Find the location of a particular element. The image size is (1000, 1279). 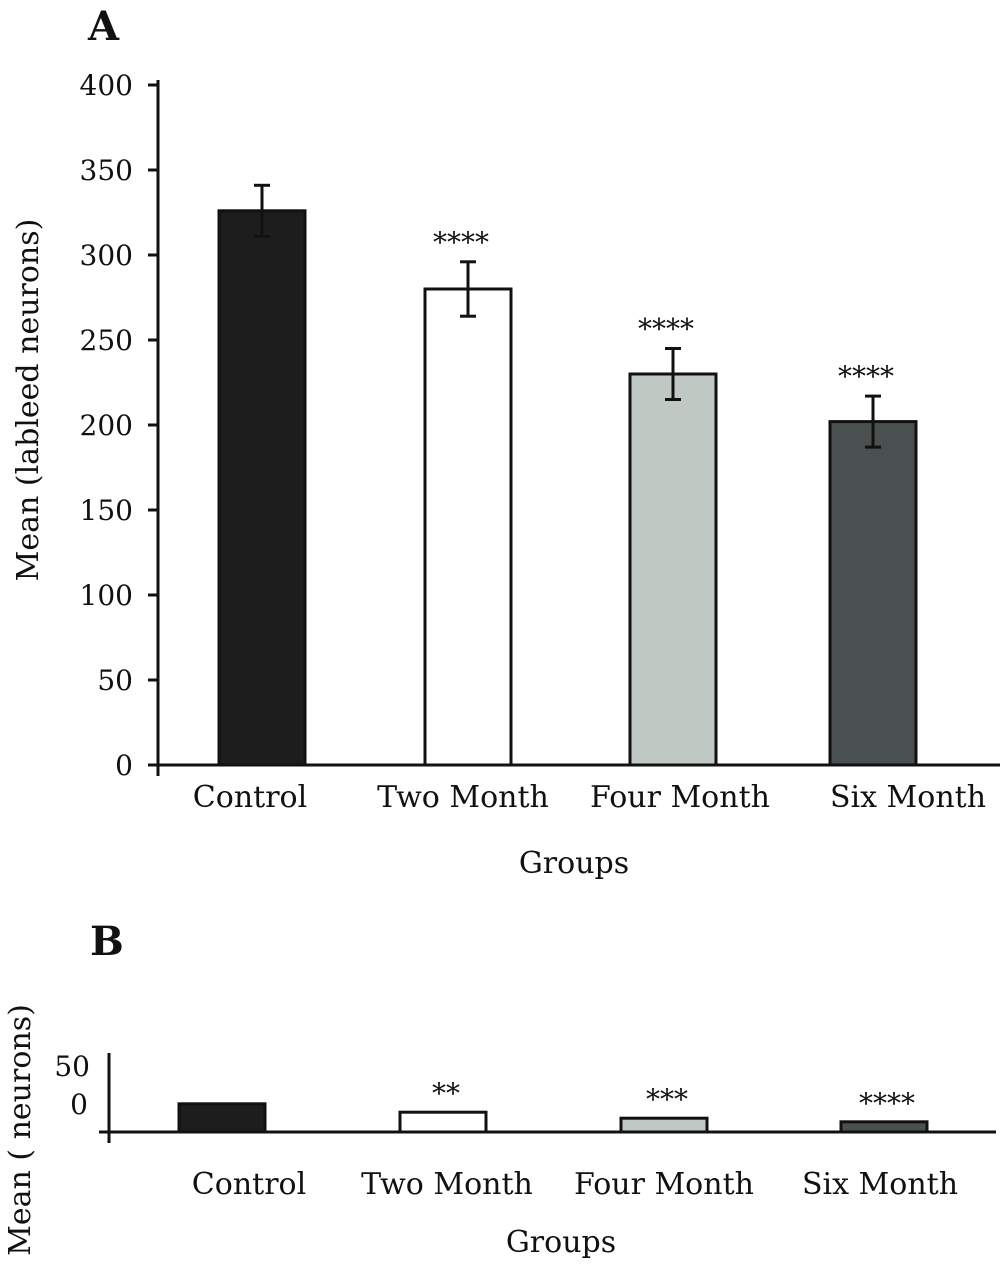

y-tick-label: 150 is located at coordinates (106, 510).